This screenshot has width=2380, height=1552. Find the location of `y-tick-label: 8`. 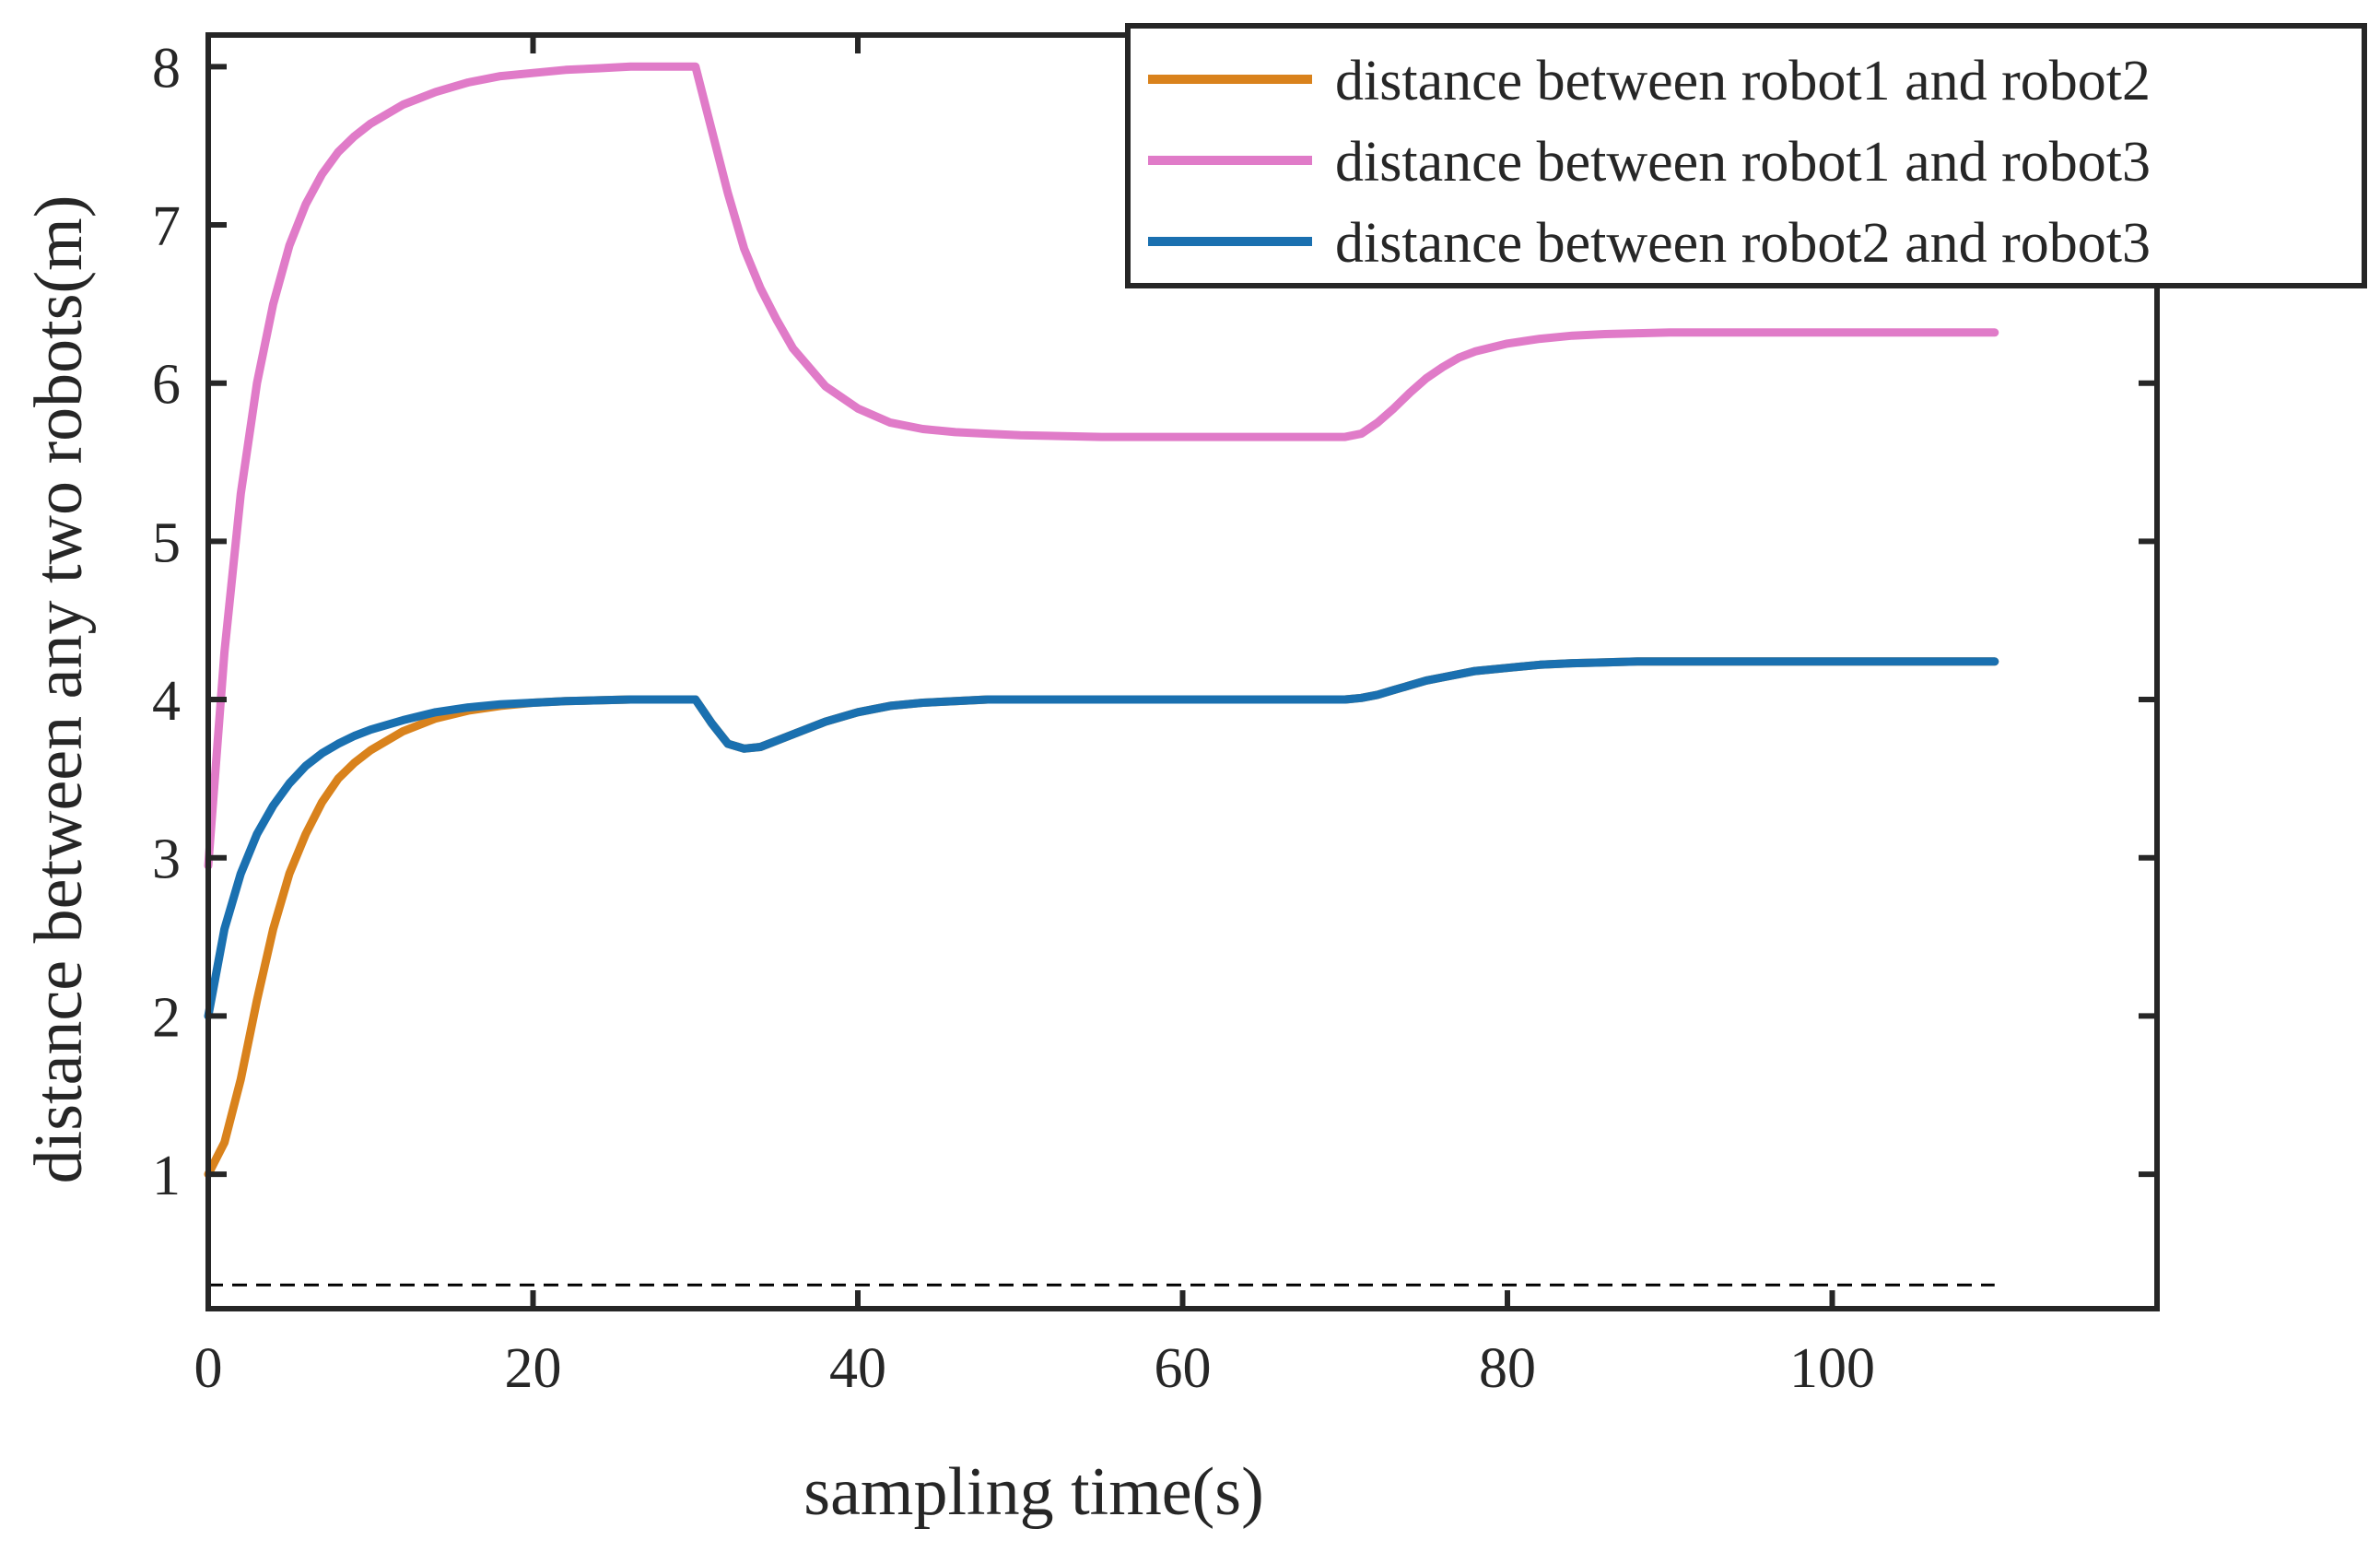

y-tick-label: 8 is located at coordinates (166, 68).